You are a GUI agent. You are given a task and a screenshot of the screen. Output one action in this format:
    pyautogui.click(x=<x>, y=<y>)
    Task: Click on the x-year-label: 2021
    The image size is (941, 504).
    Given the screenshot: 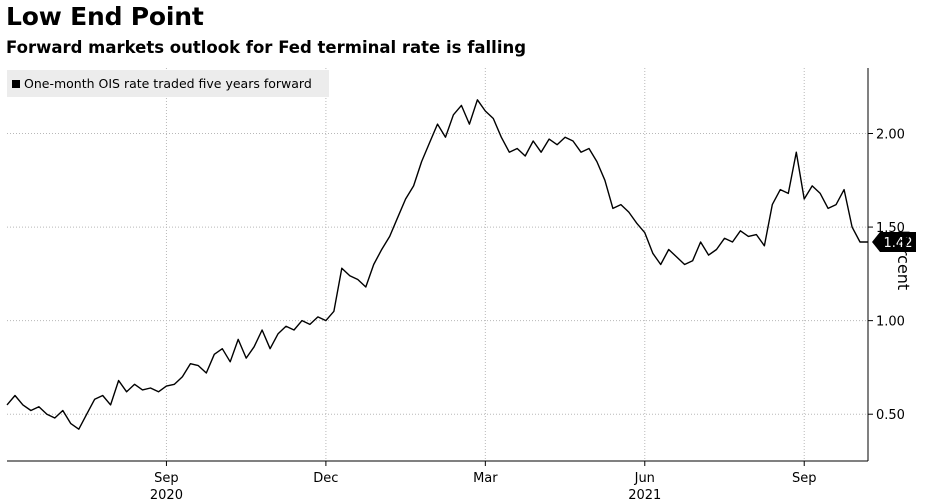 What is the action you would take?
    pyautogui.click(x=644, y=495)
    